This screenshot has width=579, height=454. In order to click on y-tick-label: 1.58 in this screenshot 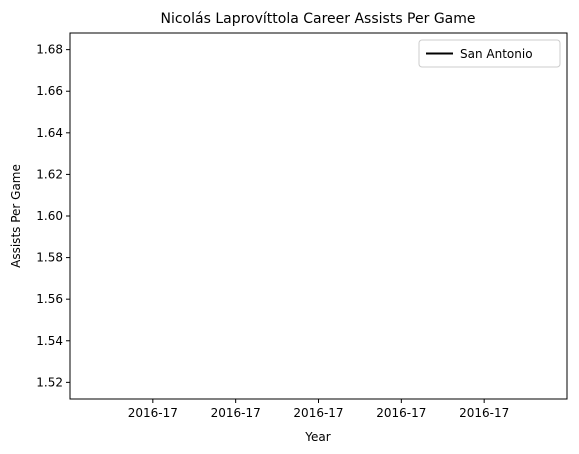, I will do `click(49, 258)`.